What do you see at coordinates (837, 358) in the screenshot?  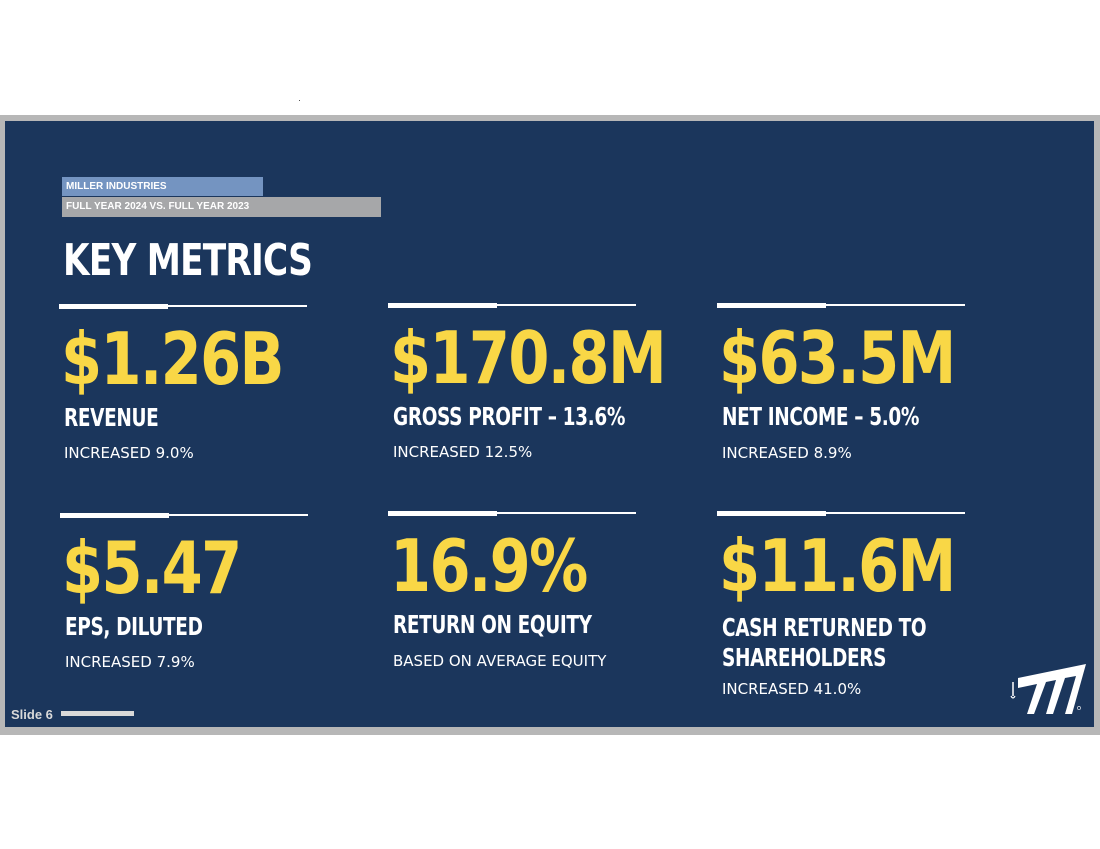 I see `metric-value: $63.5M` at bounding box center [837, 358].